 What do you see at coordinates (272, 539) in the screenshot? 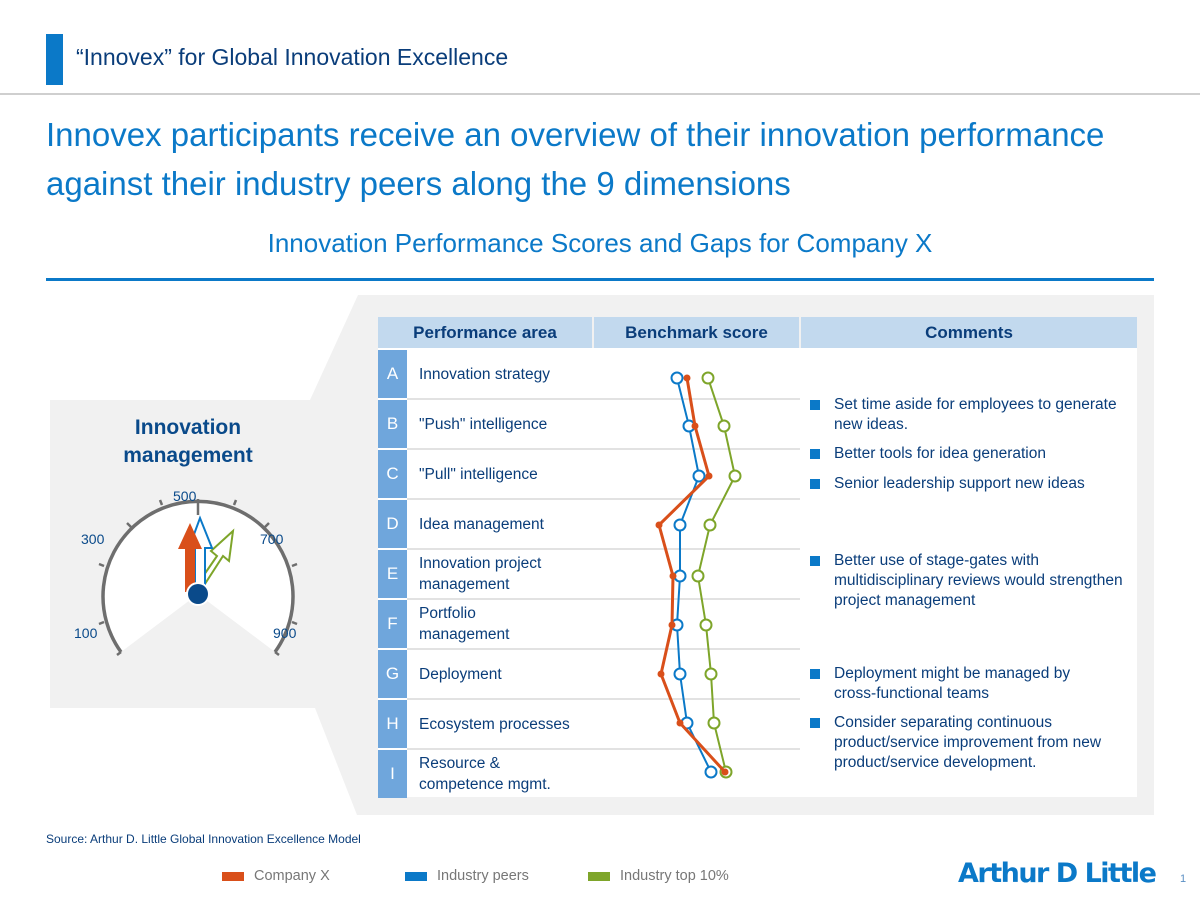
I see `gauge-tick-700: 700` at bounding box center [272, 539].